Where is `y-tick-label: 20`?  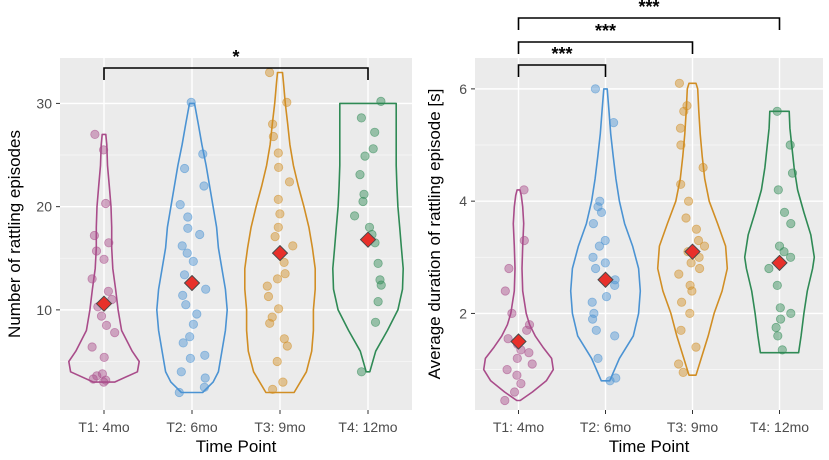
y-tick-label: 20 is located at coordinates (44, 207).